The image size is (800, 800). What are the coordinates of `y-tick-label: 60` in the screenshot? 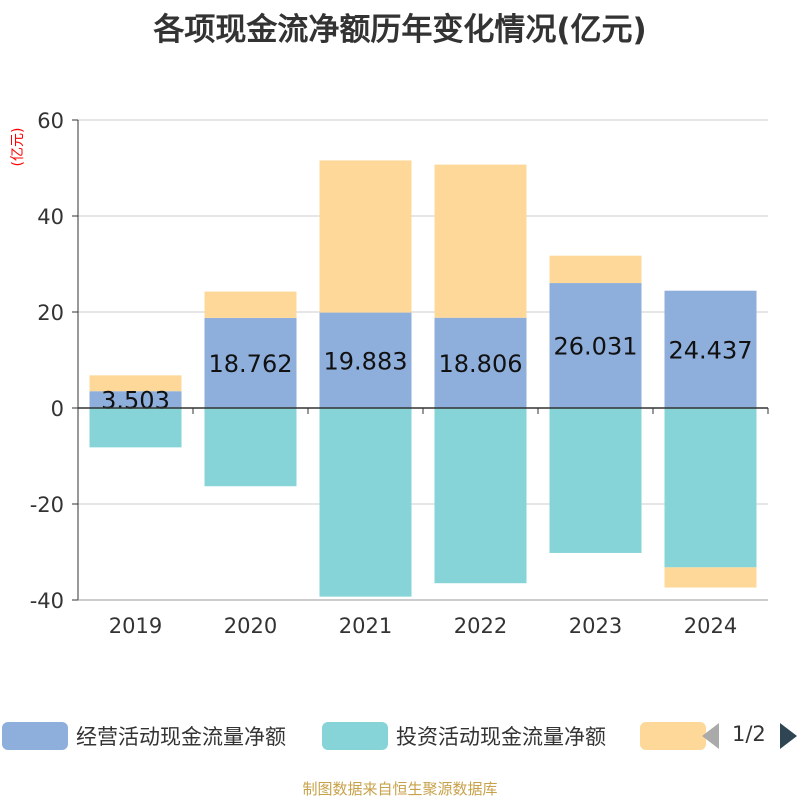 It's located at (50, 121).